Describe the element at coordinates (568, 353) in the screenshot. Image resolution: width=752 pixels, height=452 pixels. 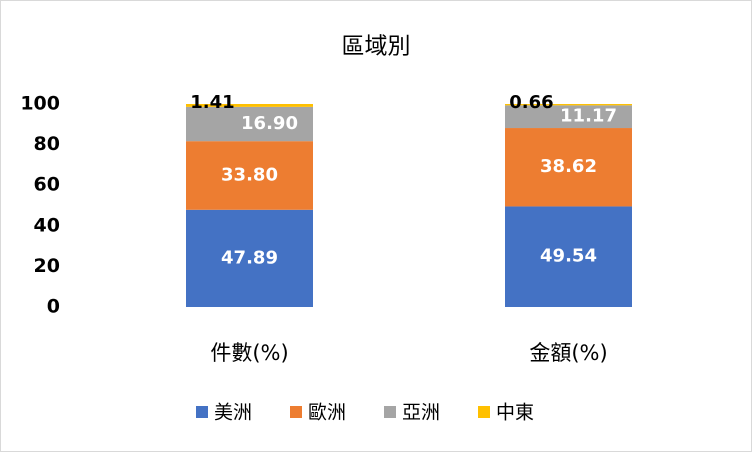
I see `x-tick-label: 金額(%)` at that location.